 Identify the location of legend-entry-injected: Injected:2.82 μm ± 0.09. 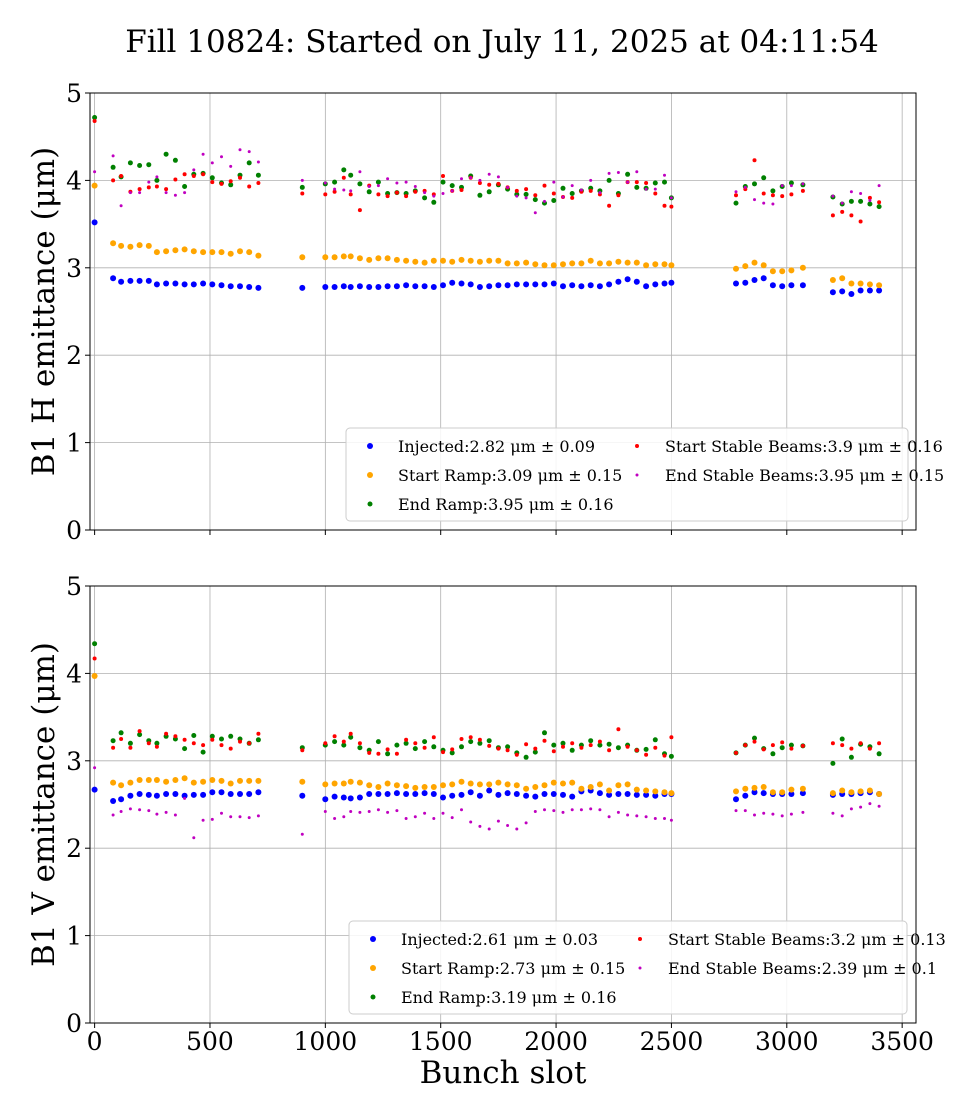
(496, 446).